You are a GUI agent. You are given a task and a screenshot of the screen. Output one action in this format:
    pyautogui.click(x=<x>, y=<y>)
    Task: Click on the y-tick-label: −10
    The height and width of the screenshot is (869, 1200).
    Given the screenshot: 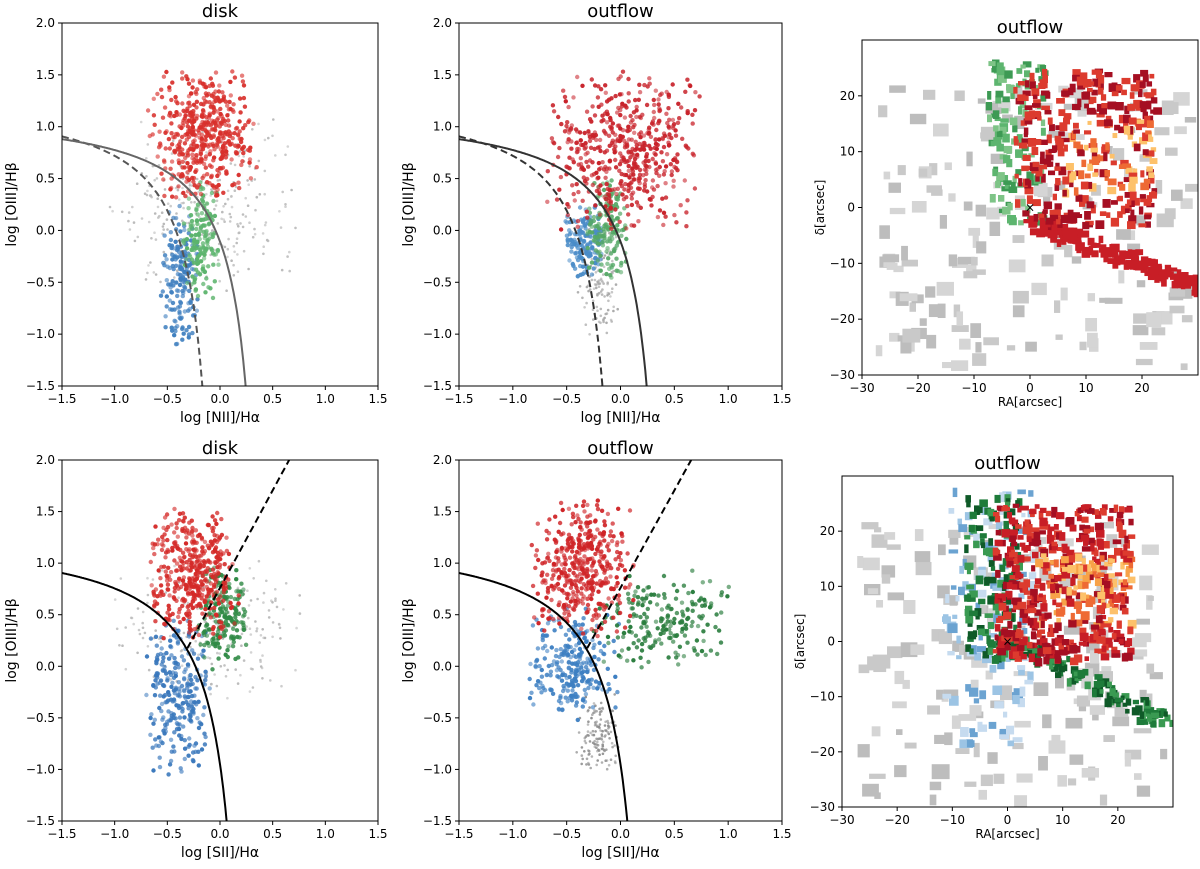 What is the action you would take?
    pyautogui.click(x=842, y=263)
    